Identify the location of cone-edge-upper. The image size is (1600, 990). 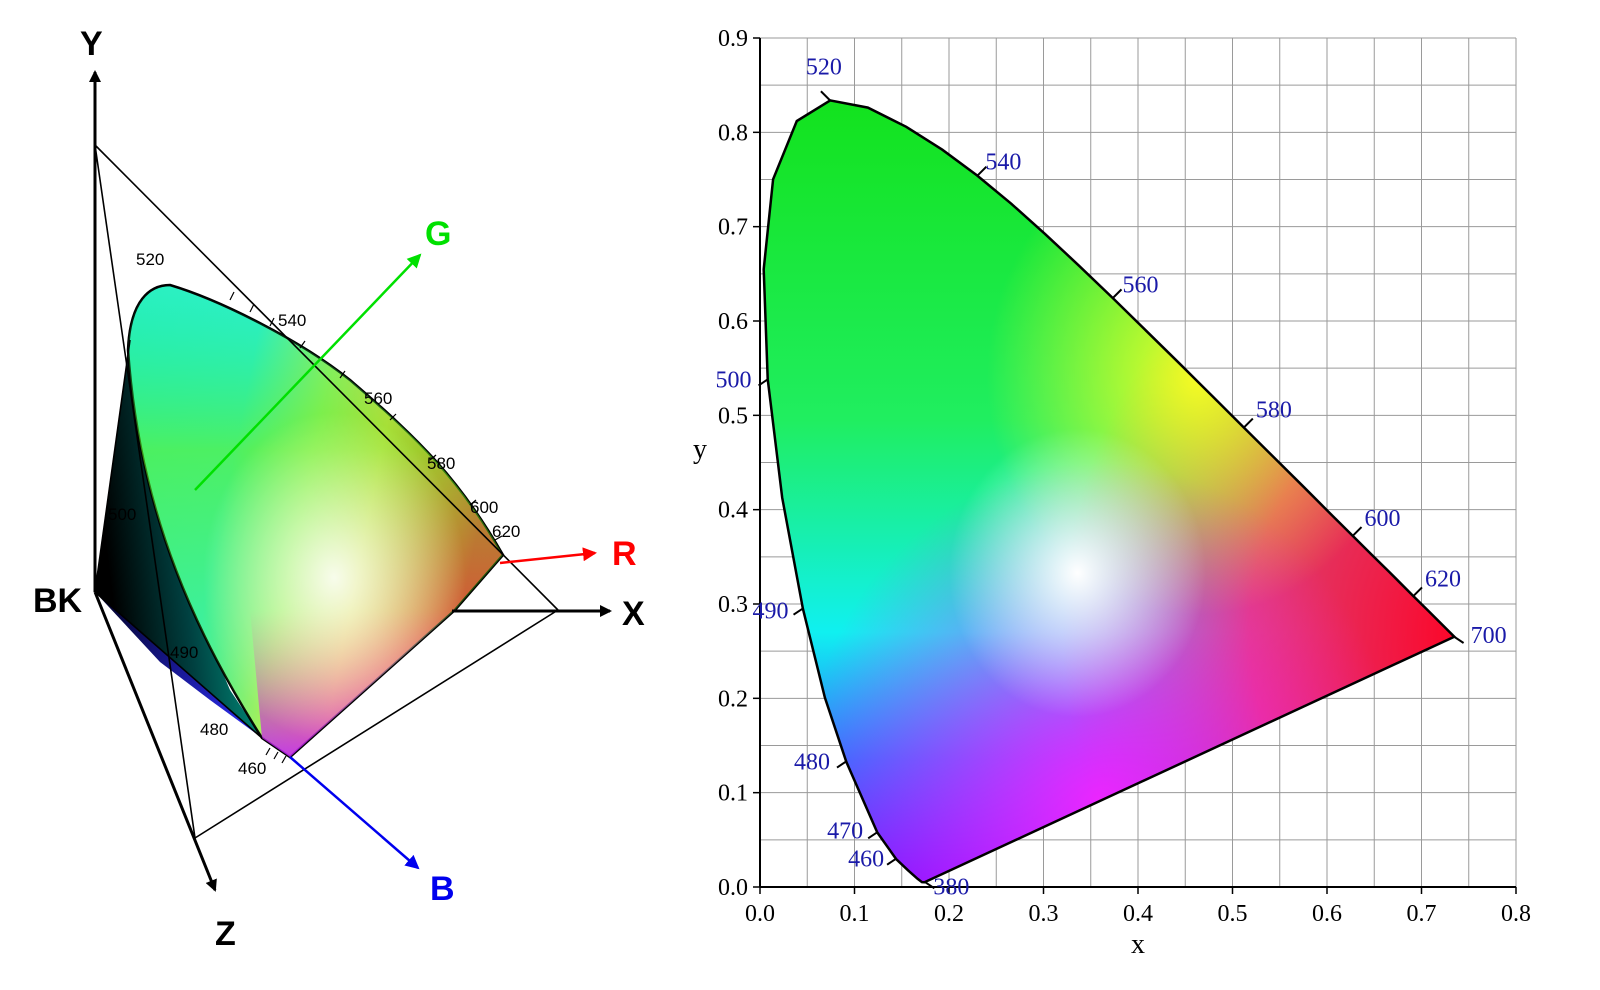
(112, 466).